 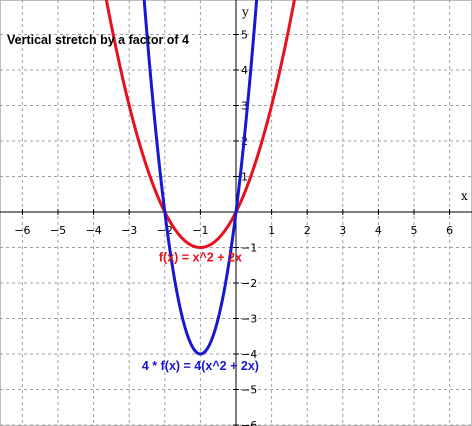 What do you see at coordinates (249, 319) in the screenshot?
I see `y-tick-label: −3` at bounding box center [249, 319].